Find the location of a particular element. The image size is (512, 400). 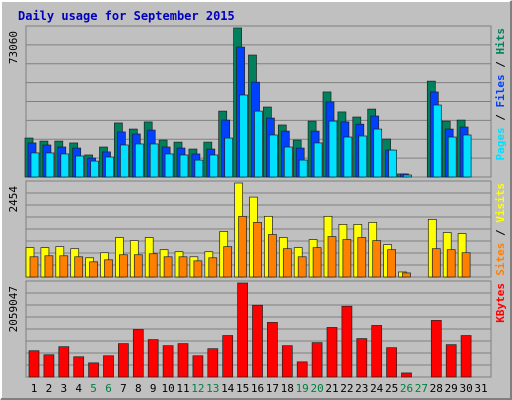

x-tick-label: 23 is located at coordinates (361, 388).